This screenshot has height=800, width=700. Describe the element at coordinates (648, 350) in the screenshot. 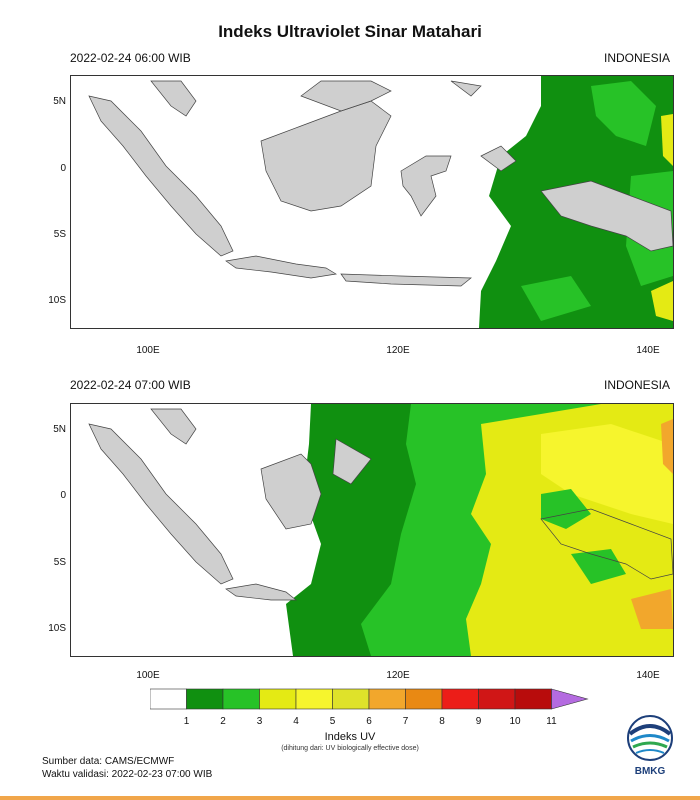

I see `p1-xlabel-140e: 140E` at that location.